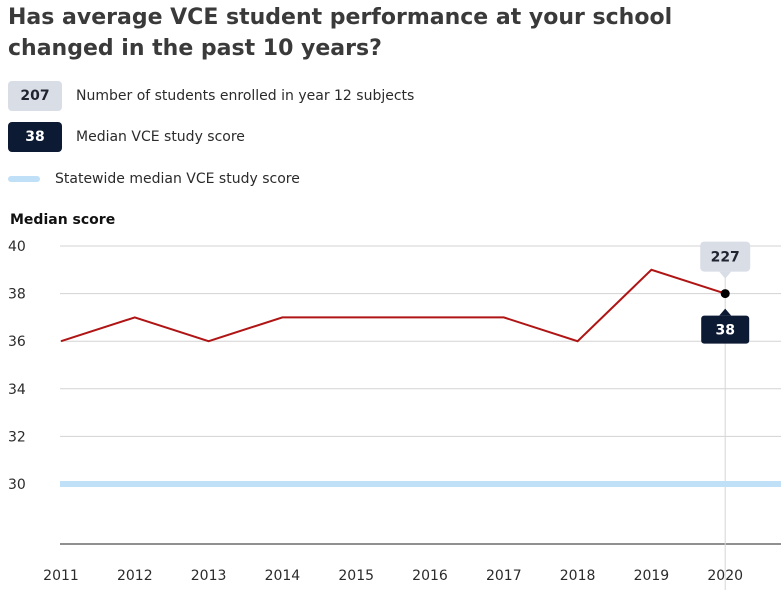  I want to click on highlight-point, so click(725, 294).